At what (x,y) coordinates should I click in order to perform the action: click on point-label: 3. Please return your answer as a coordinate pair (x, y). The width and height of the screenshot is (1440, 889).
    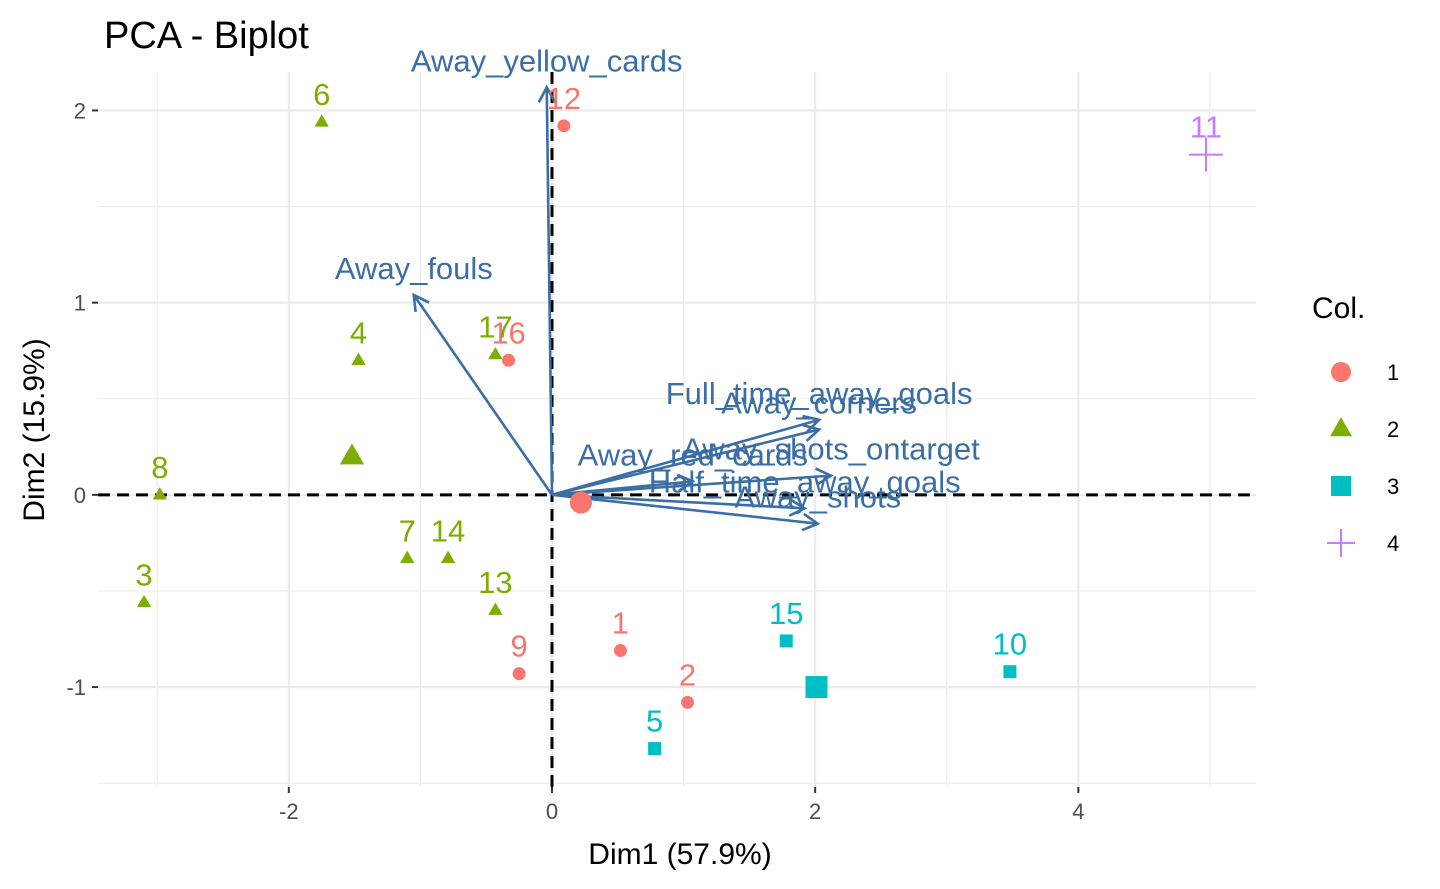
    Looking at the image, I should click on (143, 574).